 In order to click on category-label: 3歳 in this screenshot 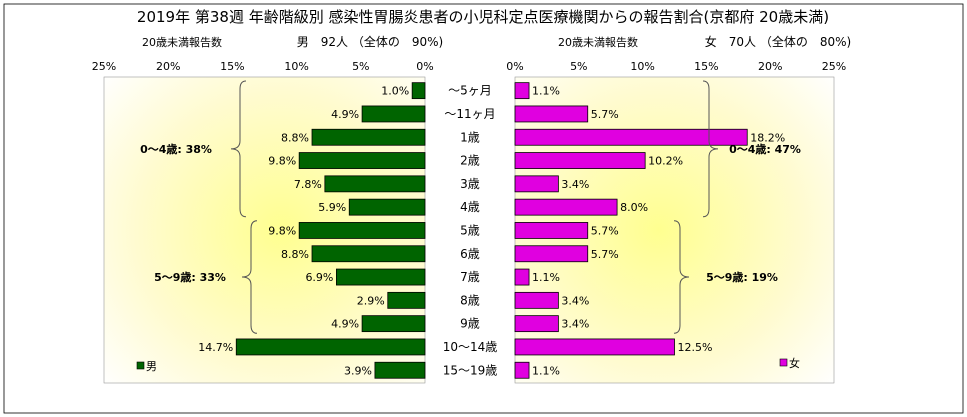, I will do `click(470, 184)`.